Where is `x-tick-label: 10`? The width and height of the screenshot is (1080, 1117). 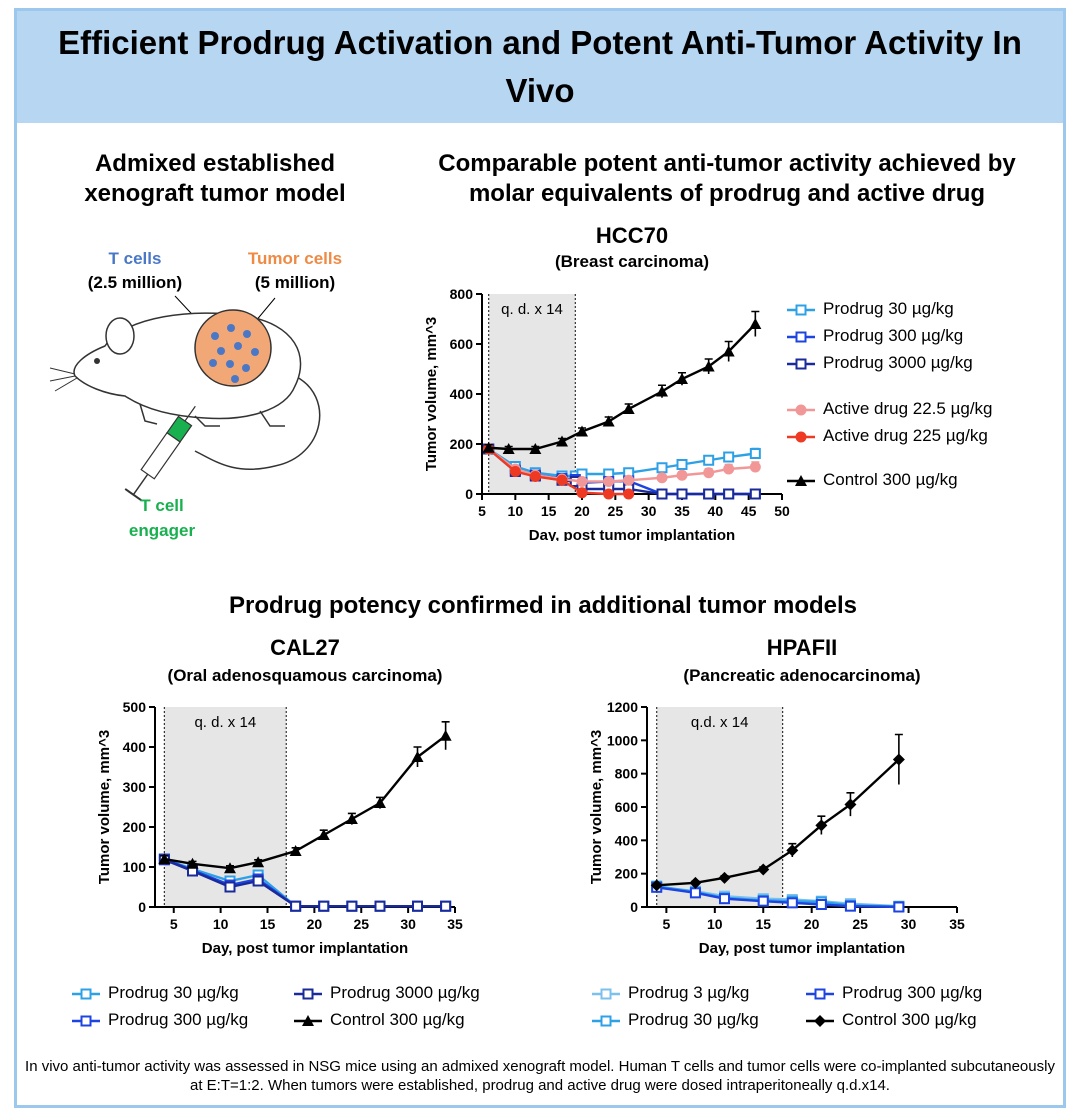
x-tick-label: 10 is located at coordinates (516, 511).